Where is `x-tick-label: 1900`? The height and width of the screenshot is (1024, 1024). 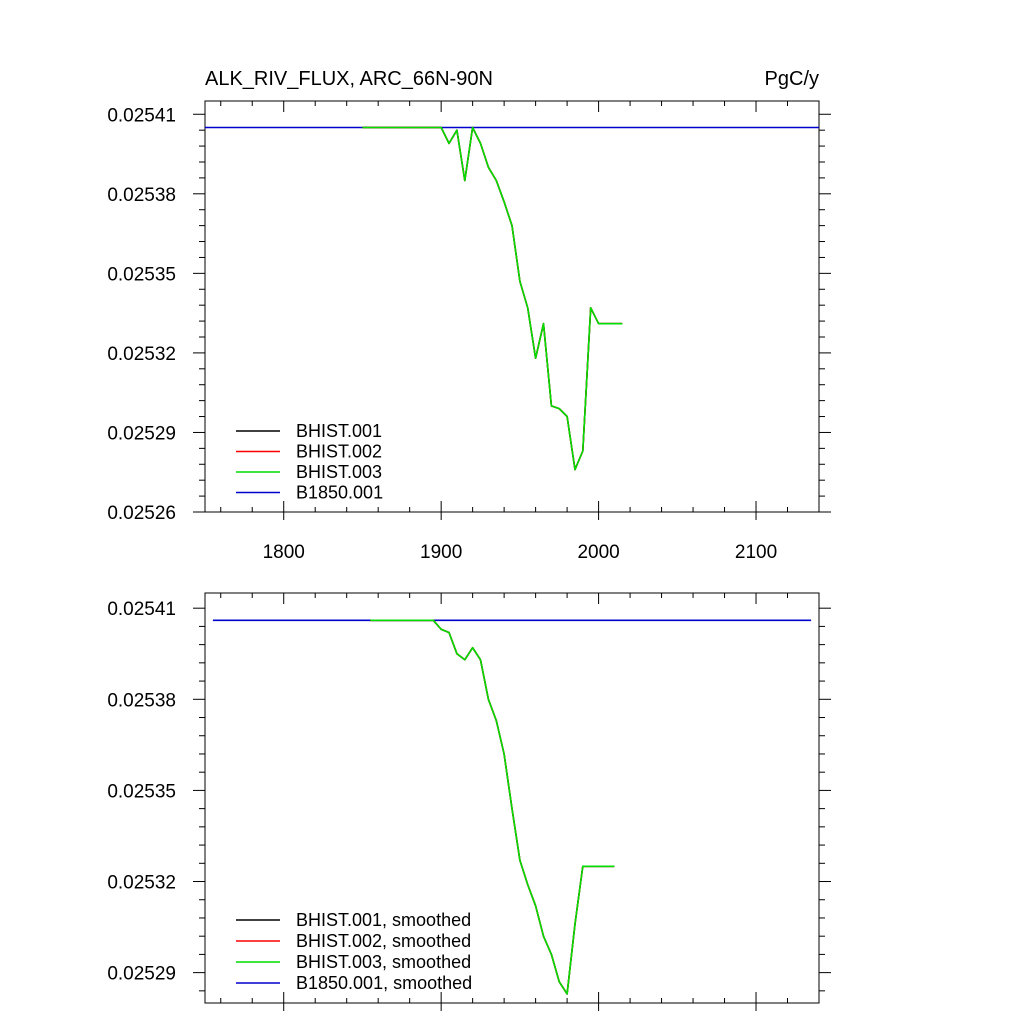
x-tick-label: 1900 is located at coordinates (441, 552).